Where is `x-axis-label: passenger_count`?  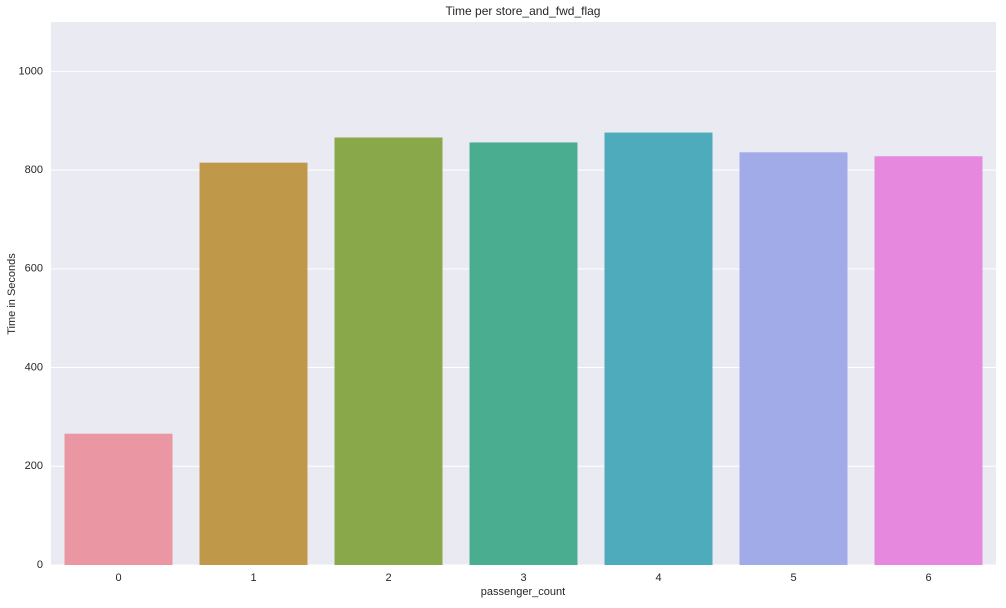 x-axis-label: passenger_count is located at coordinates (523, 592).